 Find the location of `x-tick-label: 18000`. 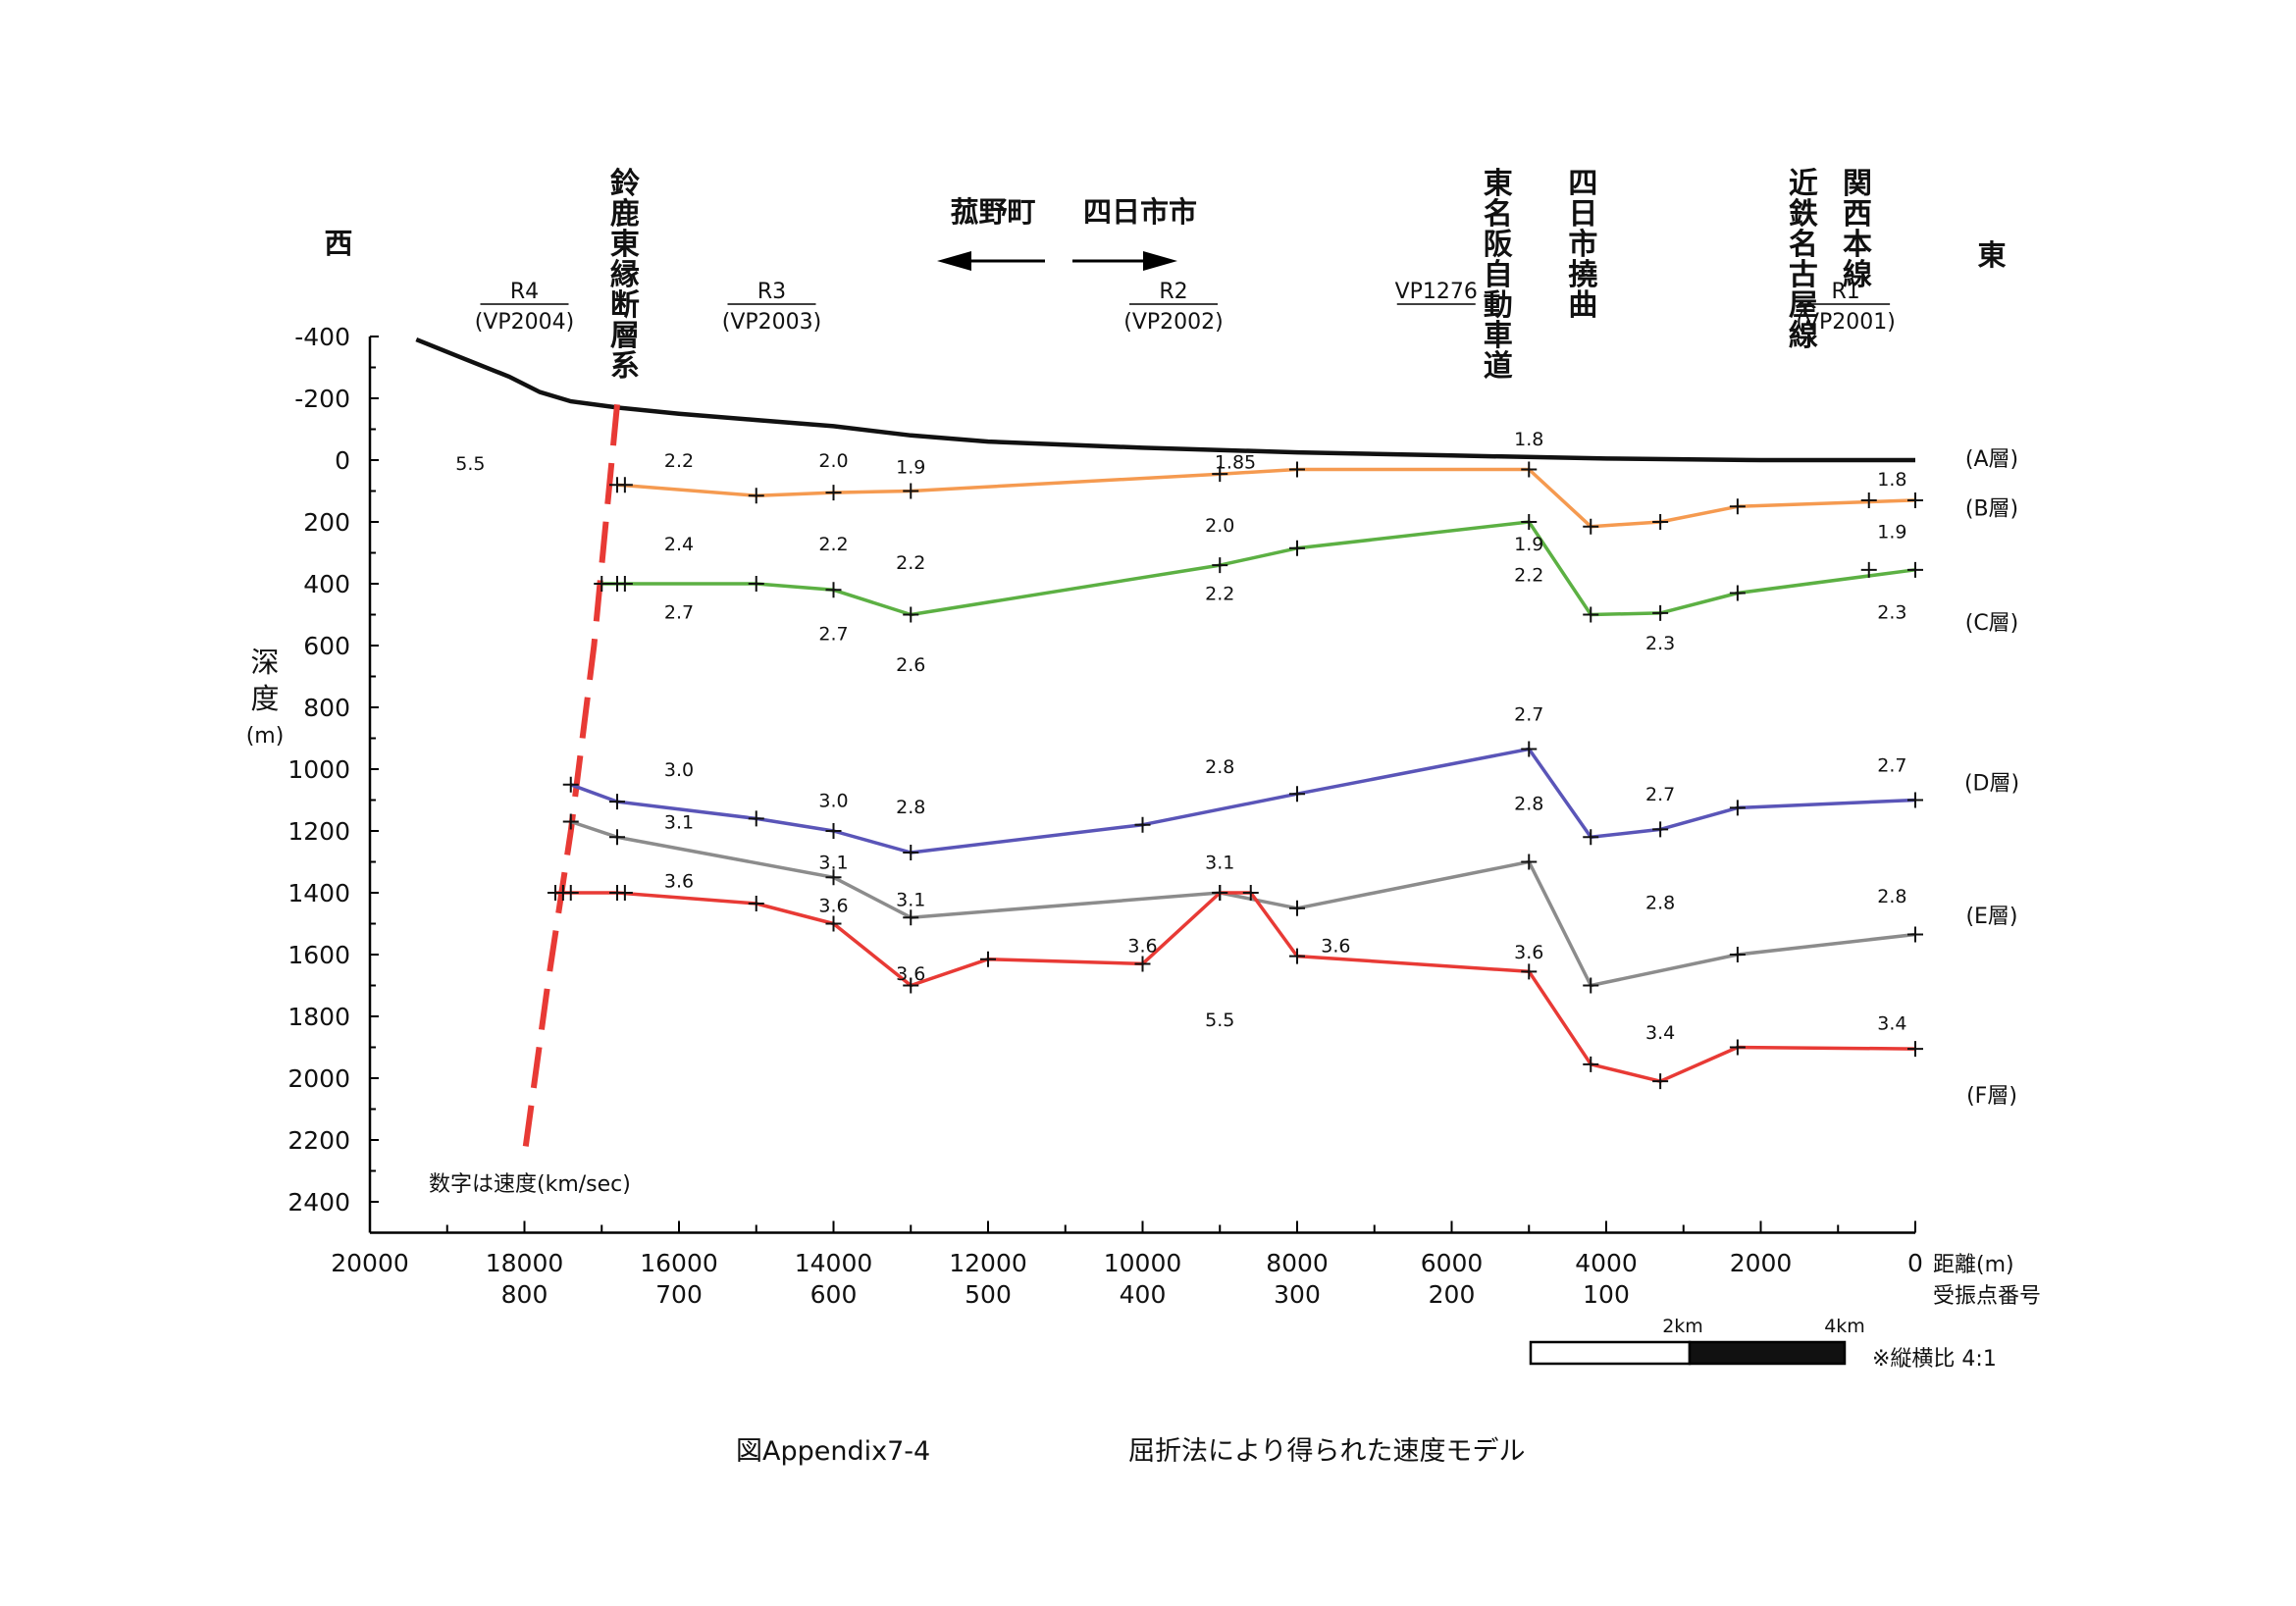

x-tick-label: 18000 is located at coordinates (525, 1263).